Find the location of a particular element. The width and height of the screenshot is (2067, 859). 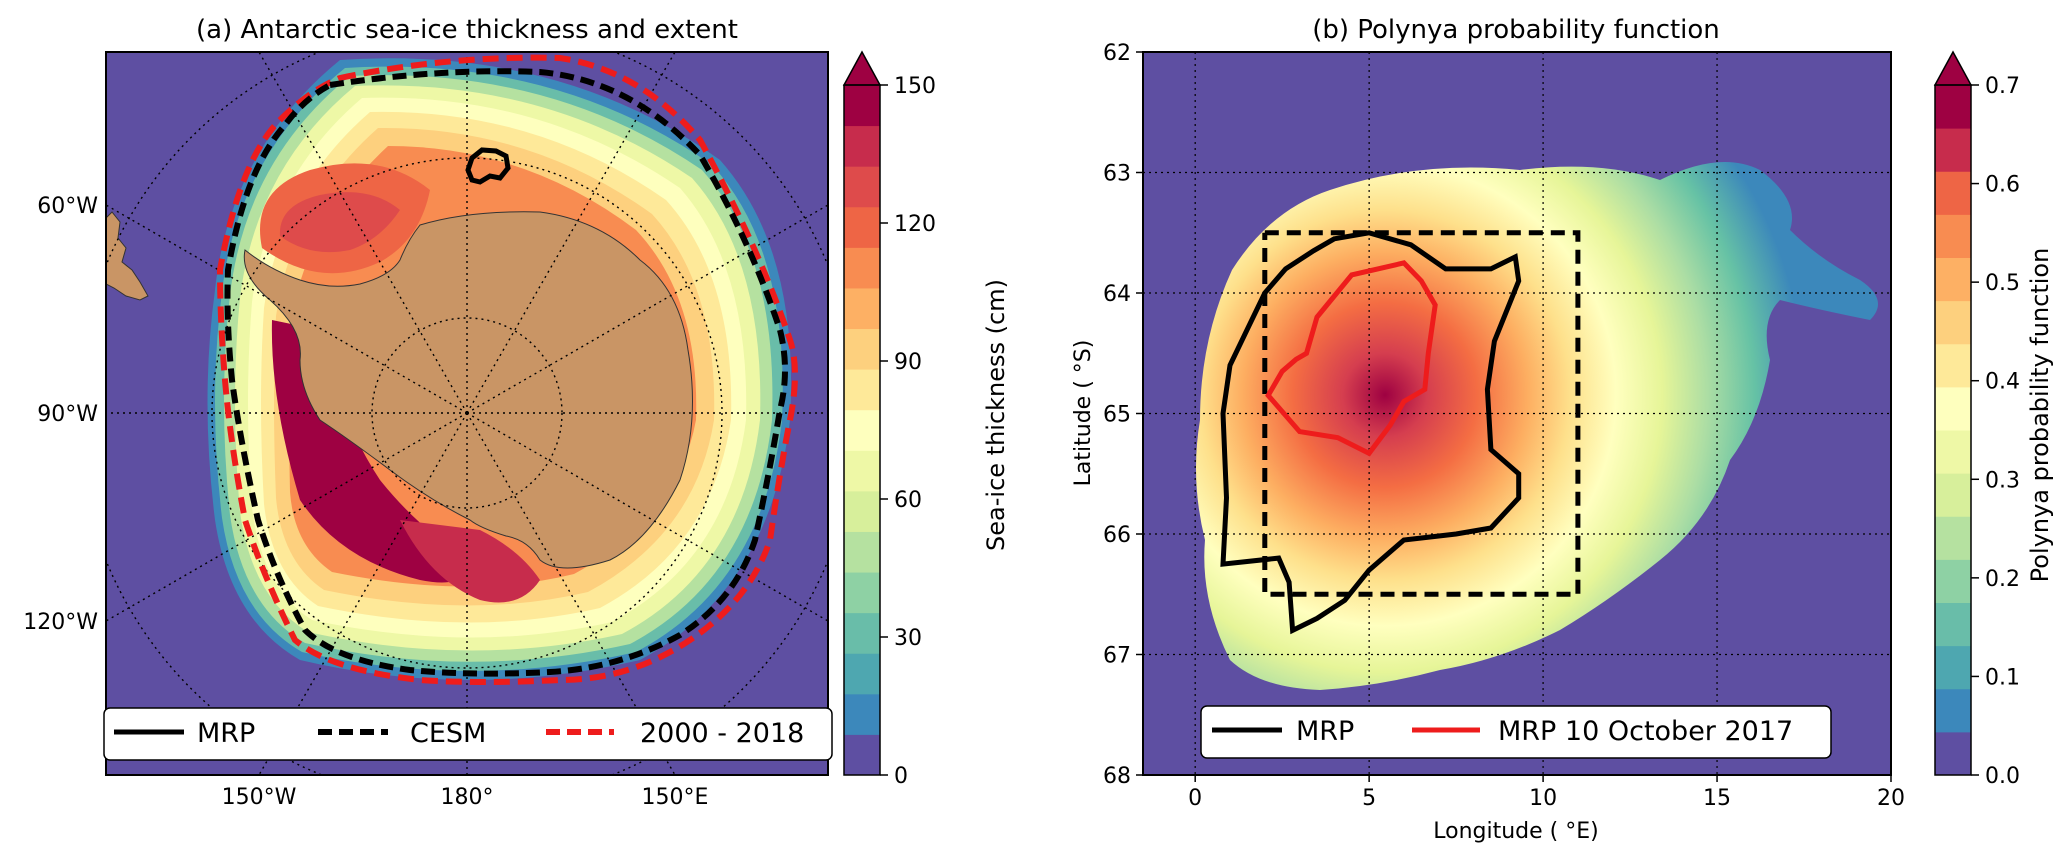

colorbar-a-tick-label: 90 is located at coordinates (908, 362).